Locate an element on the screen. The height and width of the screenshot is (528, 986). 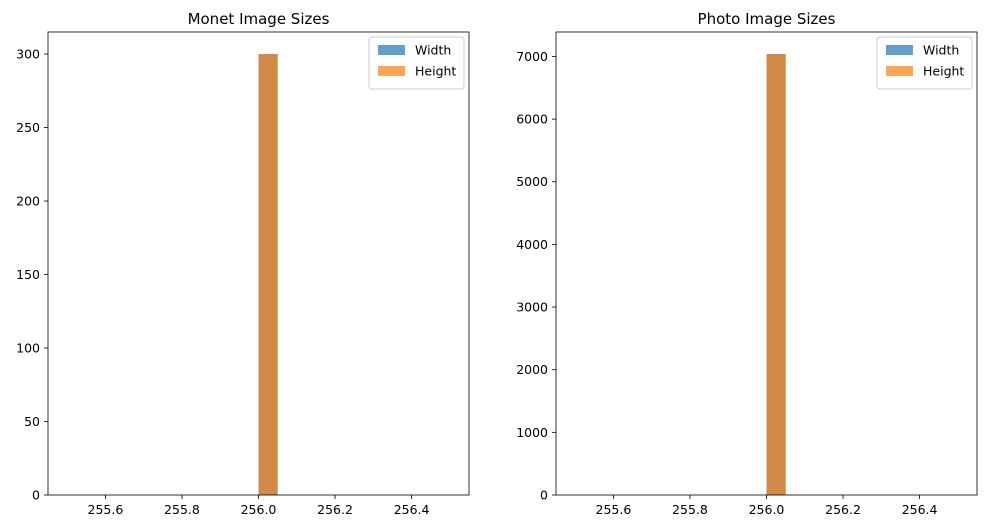
photo-y-tick-label: 1000 is located at coordinates (532, 432).